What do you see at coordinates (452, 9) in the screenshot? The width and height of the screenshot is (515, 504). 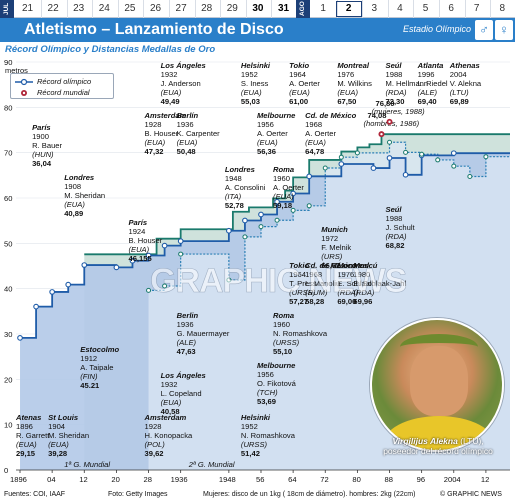 I see `date-day: 6` at bounding box center [452, 9].